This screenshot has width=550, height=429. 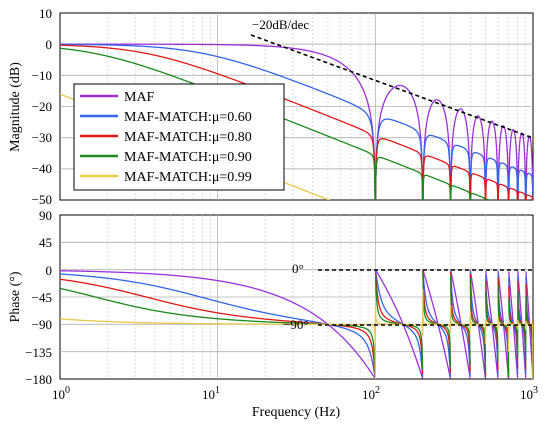 I want to click on zero-degree-label: 0°, so click(x=298, y=268).